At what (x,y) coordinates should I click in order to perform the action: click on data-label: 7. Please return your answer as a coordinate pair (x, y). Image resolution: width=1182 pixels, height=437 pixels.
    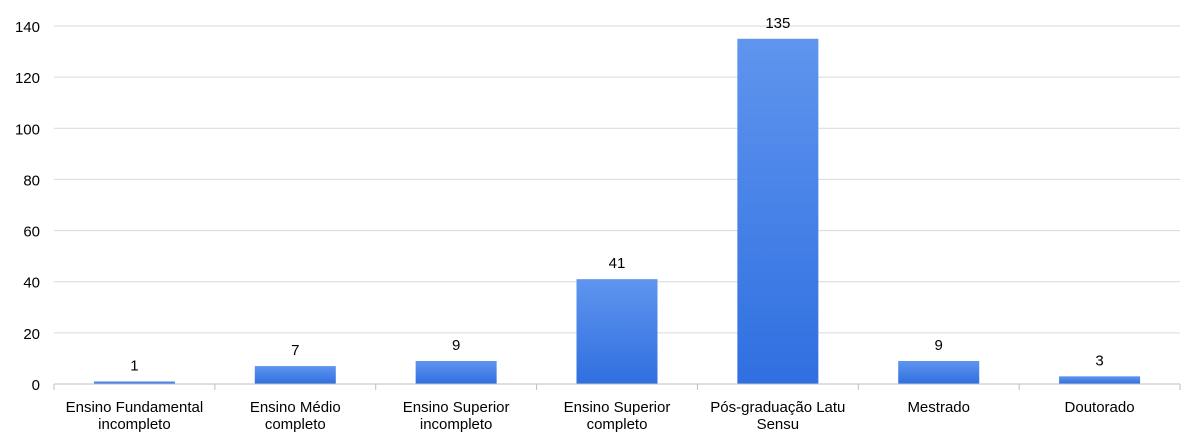
    Looking at the image, I should click on (295, 350).